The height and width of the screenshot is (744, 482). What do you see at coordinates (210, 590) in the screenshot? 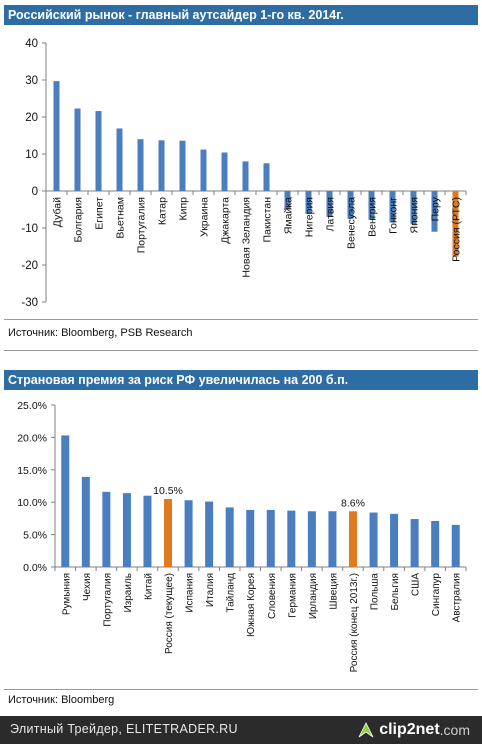
I see `chart2-category-label: Италия` at bounding box center [210, 590].